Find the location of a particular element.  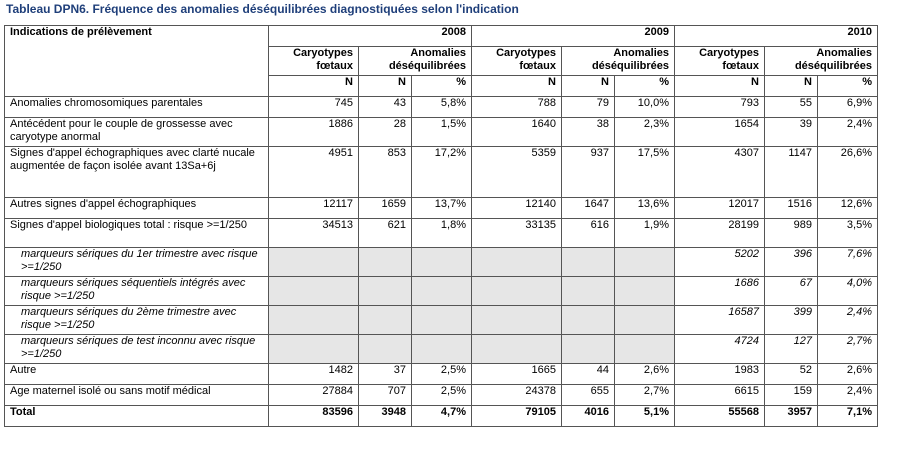

cell-value: 79 is located at coordinates (588, 107).